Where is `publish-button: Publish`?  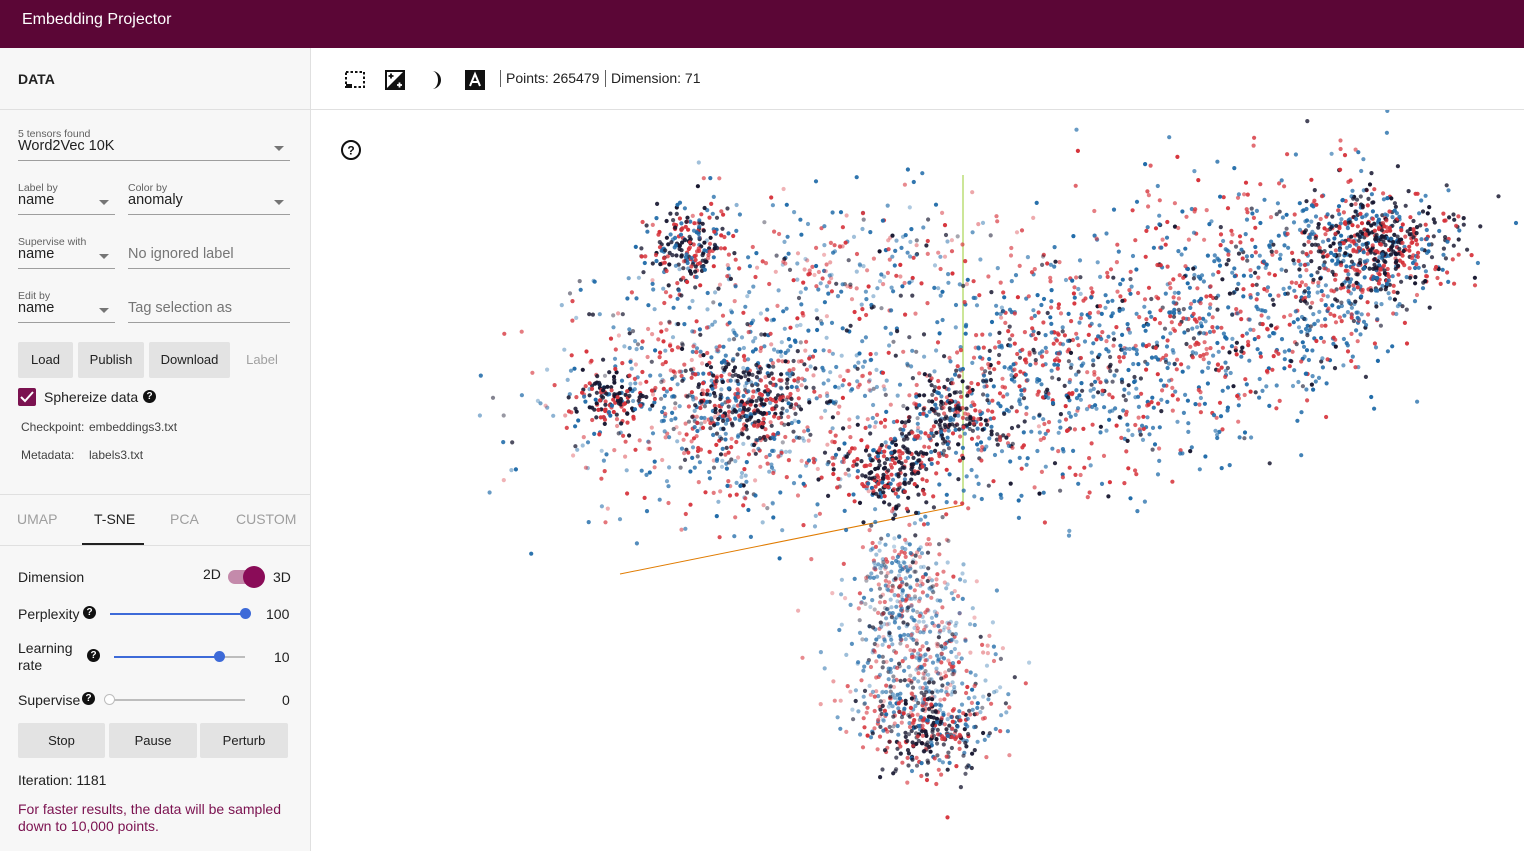 publish-button: Publish is located at coordinates (111, 360).